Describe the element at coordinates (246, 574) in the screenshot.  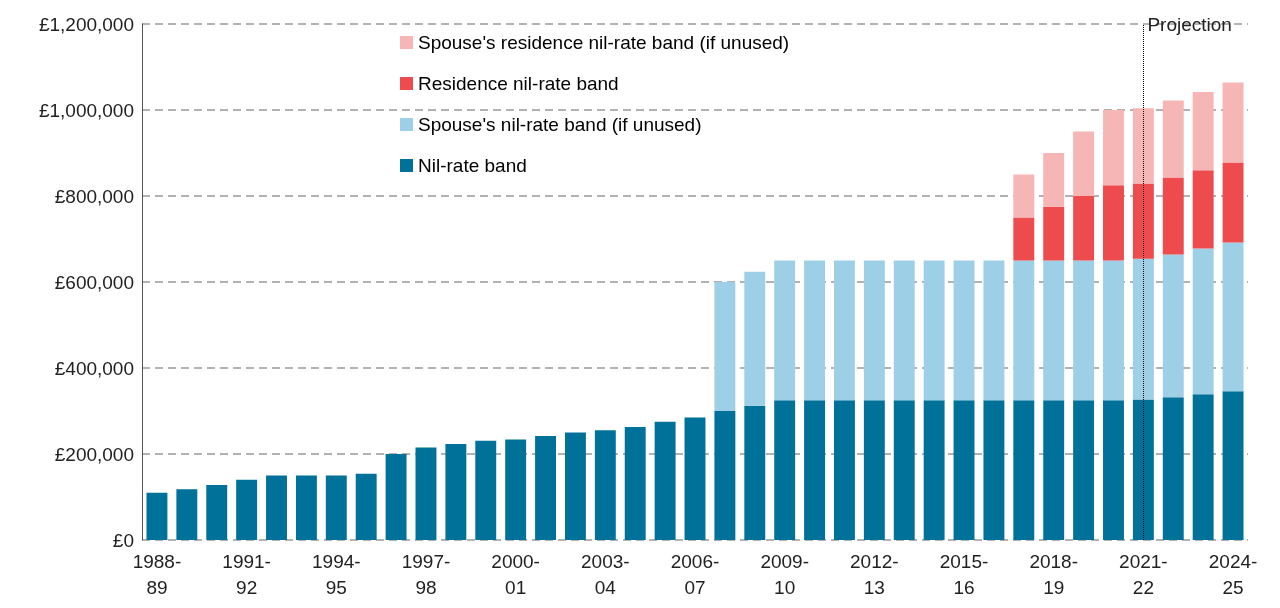
I see `x-tick-label: 1991-92` at that location.